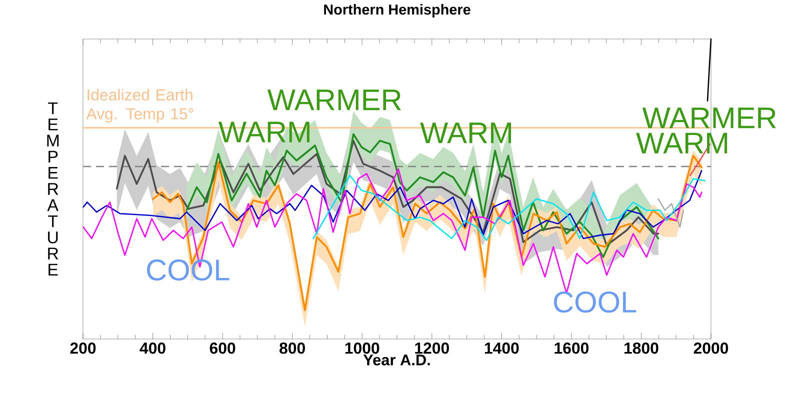 The height and width of the screenshot is (397, 800). I want to click on text: TEMPERATURE, so click(53, 189).